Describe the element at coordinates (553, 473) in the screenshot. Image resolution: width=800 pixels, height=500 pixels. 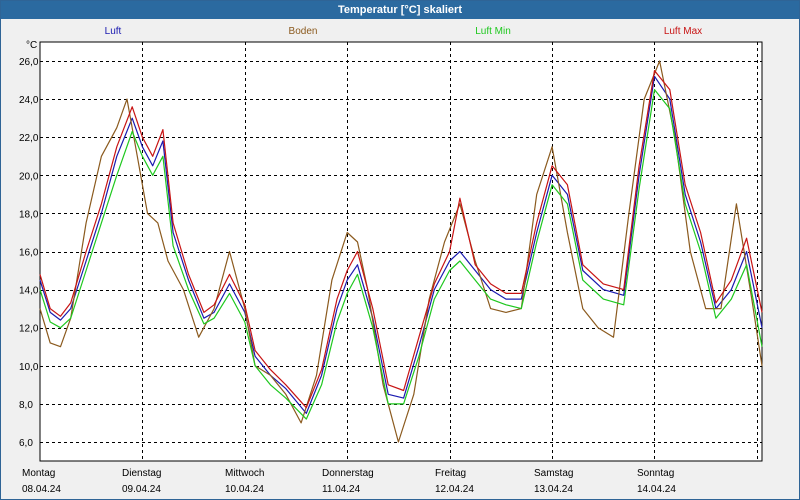
I see `x-tick-day: Samstag` at that location.